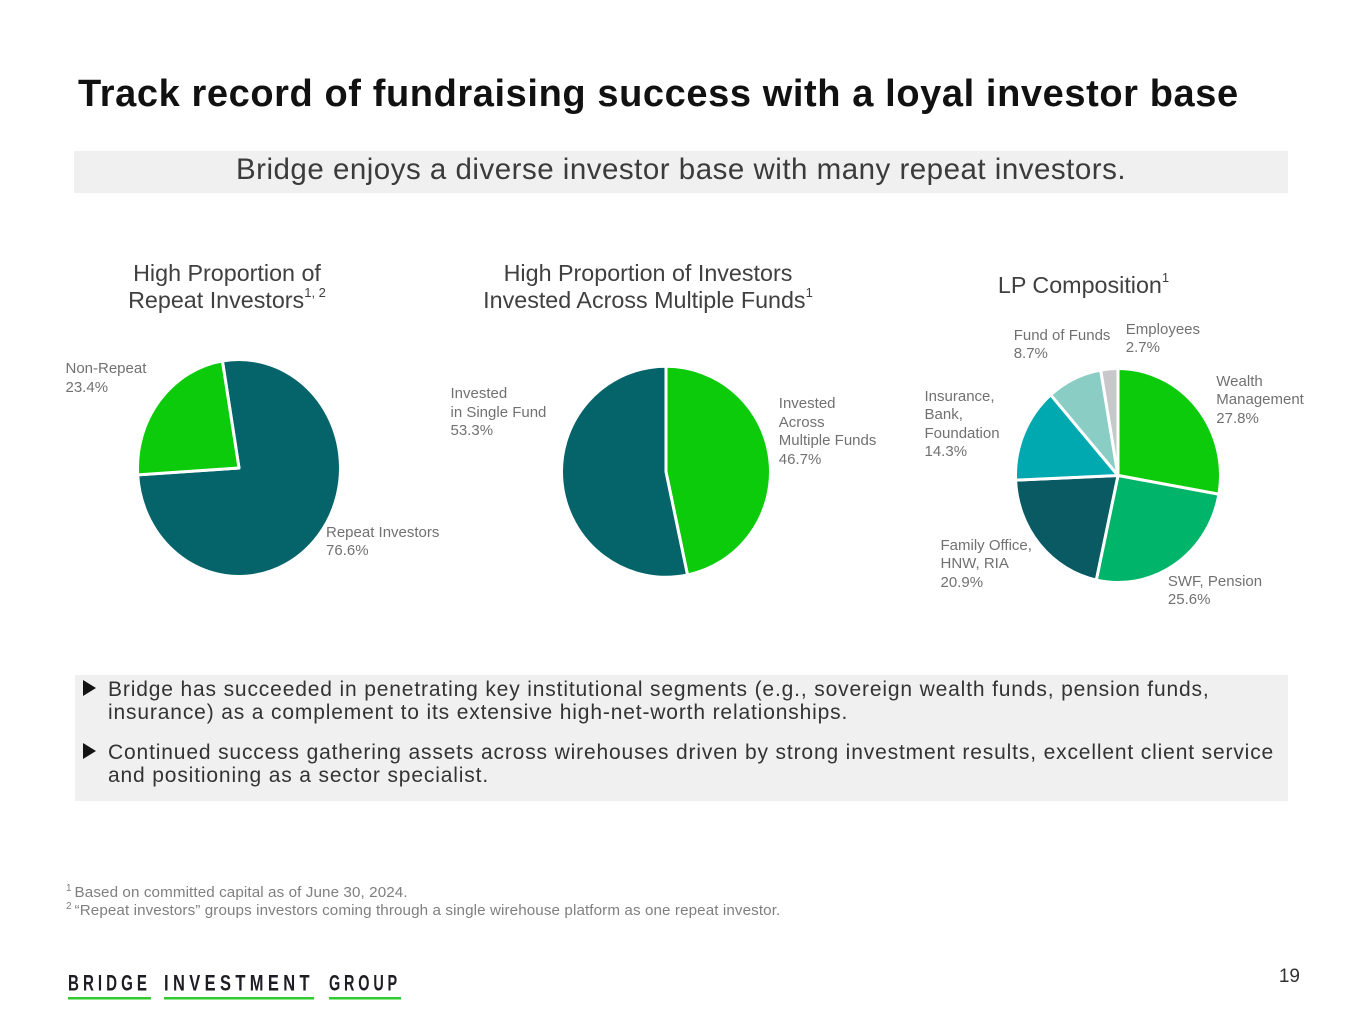 The height and width of the screenshot is (1024, 1365). What do you see at coordinates (109, 982) in the screenshot?
I see `svg-text: BRIDGE` at bounding box center [109, 982].